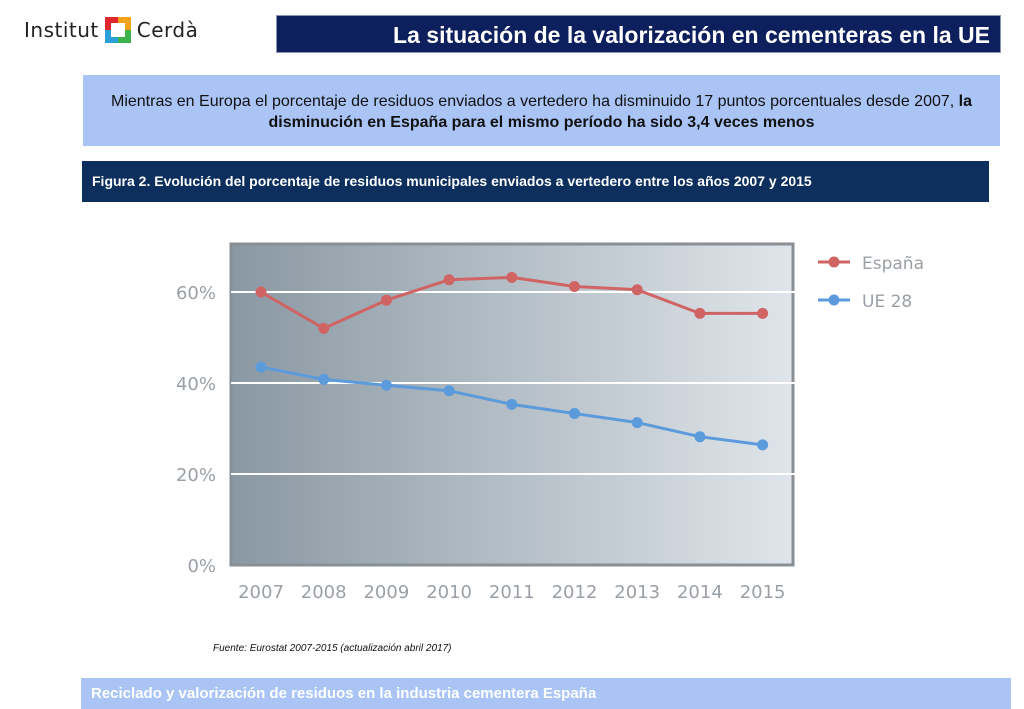 Image resolution: width=1024 pixels, height=709 pixels. What do you see at coordinates (763, 592) in the screenshot?
I see `x-tick-label: 2015` at bounding box center [763, 592].